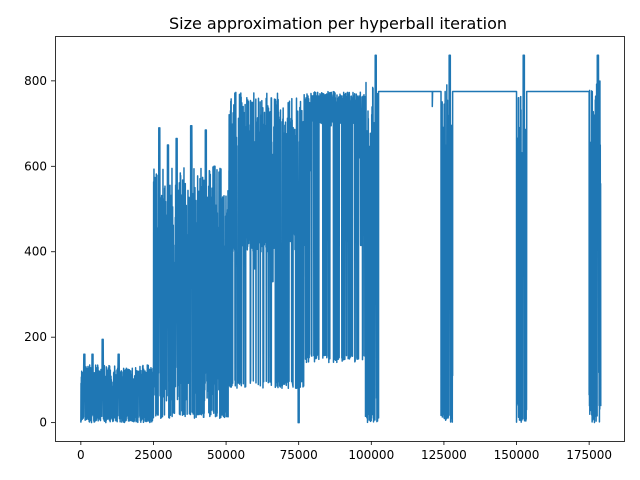 The height and width of the screenshot is (480, 640). Describe the element at coordinates (81, 455) in the screenshot. I see `x-tick-label: 0` at that location.